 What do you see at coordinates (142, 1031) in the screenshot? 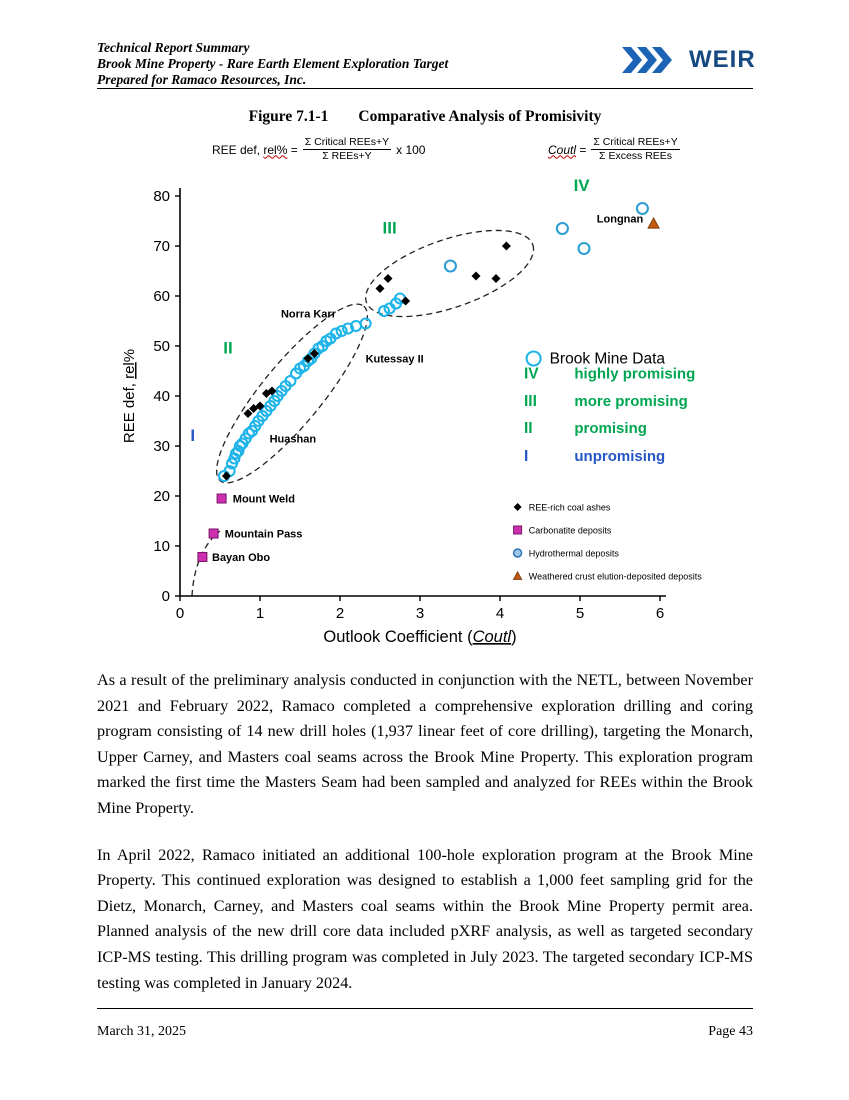
I see `footer-date: March 31, 2025` at bounding box center [142, 1031].